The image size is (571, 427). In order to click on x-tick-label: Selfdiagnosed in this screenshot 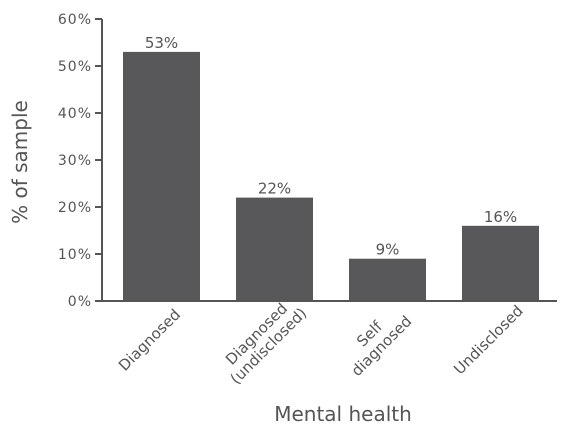, I will do `click(376, 340)`.